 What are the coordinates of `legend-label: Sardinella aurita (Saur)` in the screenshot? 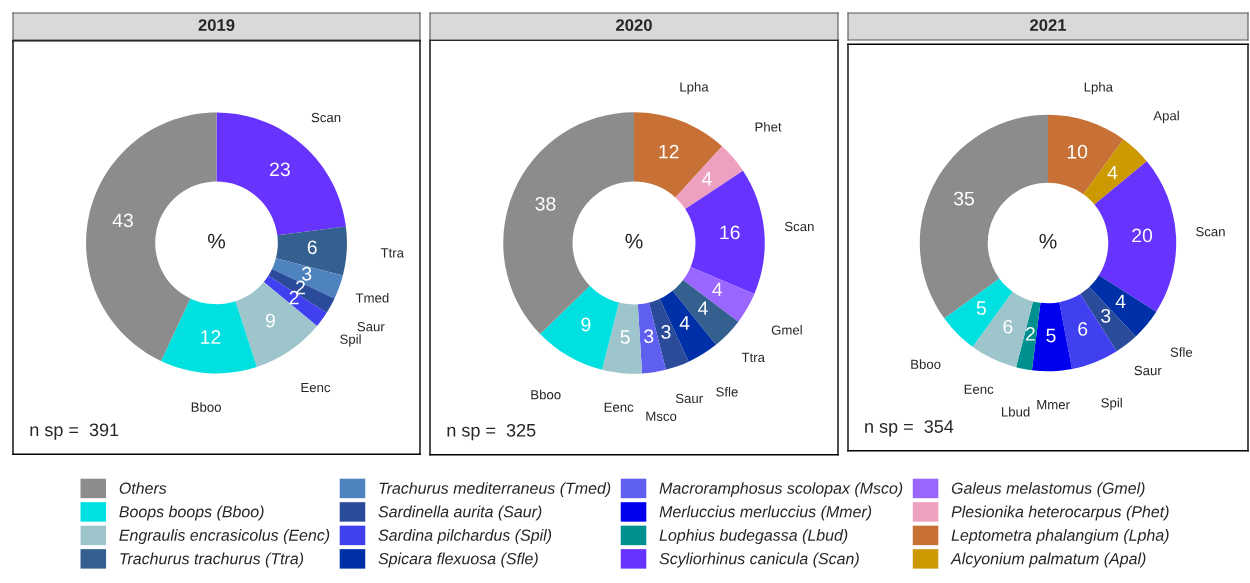 It's located at (460, 513).